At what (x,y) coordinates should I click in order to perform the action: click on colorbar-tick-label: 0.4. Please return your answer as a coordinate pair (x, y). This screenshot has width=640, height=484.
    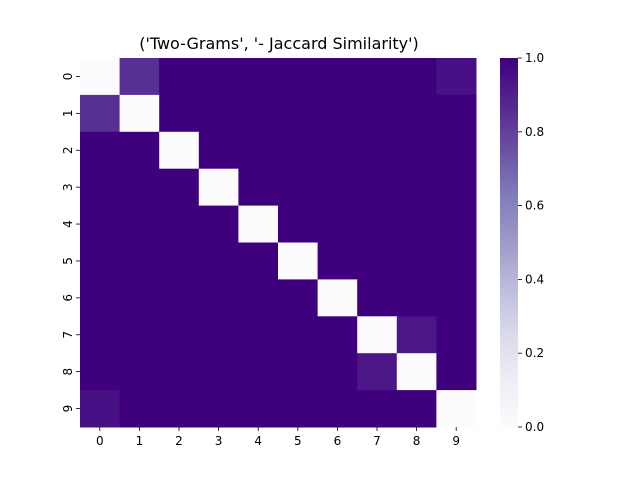
    Looking at the image, I should click on (534, 279).